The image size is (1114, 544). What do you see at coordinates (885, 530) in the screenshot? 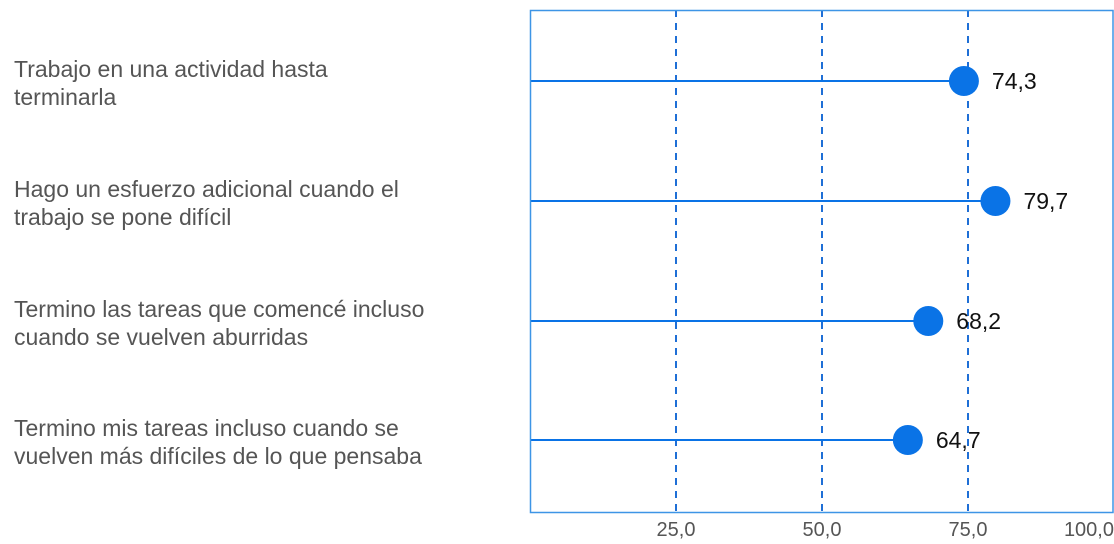
I see `x-axis-ticks: 25,0 50,0 75,0 100,0` at bounding box center [885, 530].